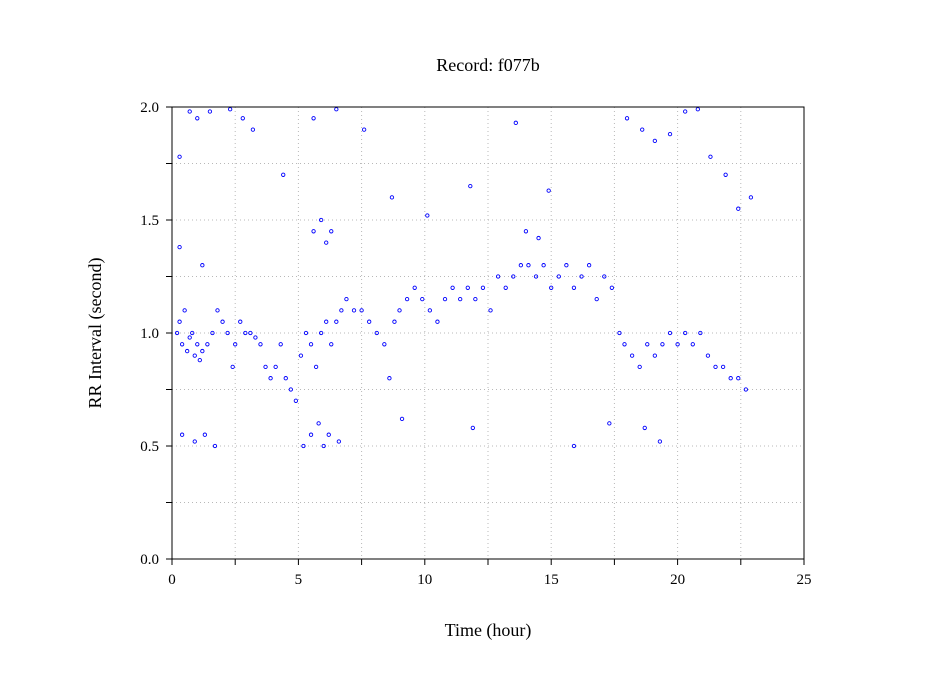 The image size is (949, 697). I want to click on x-tick-label: 10, so click(424, 580).